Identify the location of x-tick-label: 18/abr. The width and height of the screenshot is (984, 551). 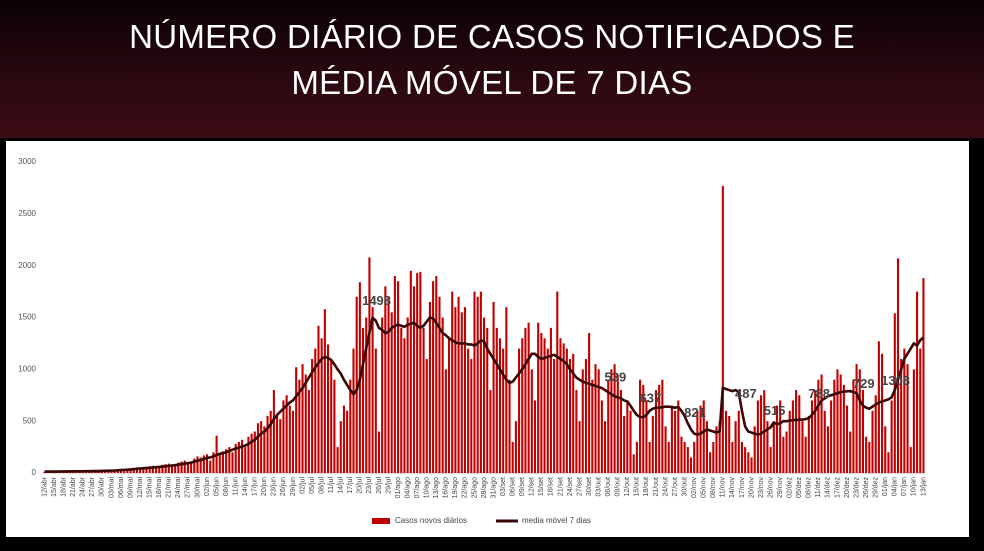
(64, 486).